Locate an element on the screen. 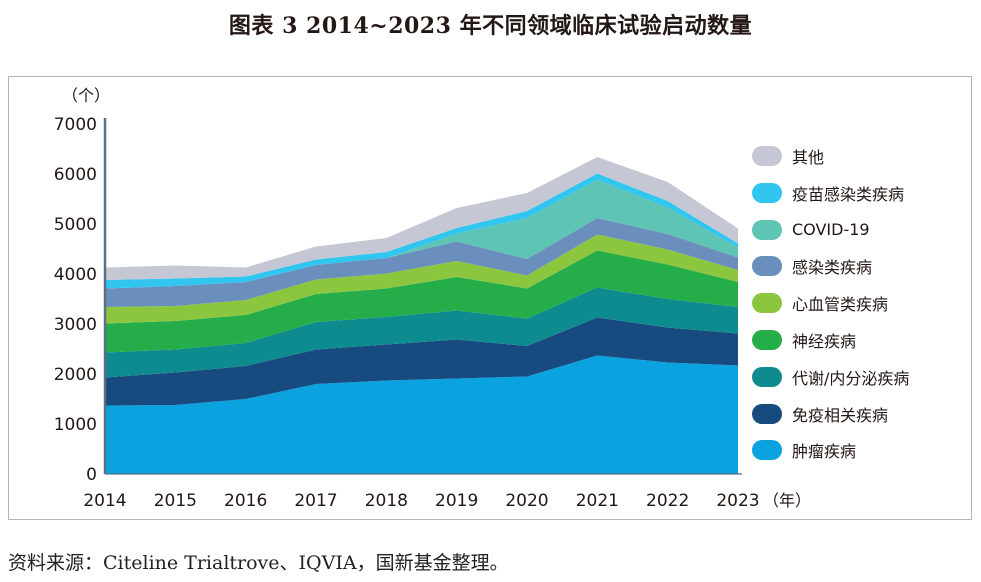 The image size is (981, 582). legend-label: 肿瘤疾病 is located at coordinates (824, 452).